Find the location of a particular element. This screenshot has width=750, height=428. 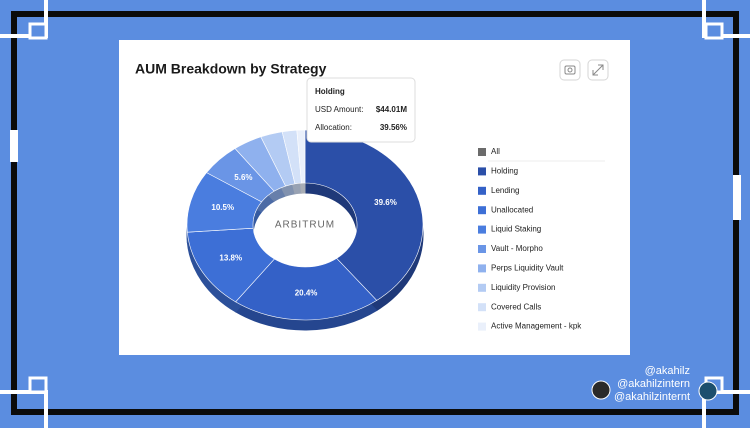

chart-title: AUM Breakdown by Strategy is located at coordinates (231, 69).